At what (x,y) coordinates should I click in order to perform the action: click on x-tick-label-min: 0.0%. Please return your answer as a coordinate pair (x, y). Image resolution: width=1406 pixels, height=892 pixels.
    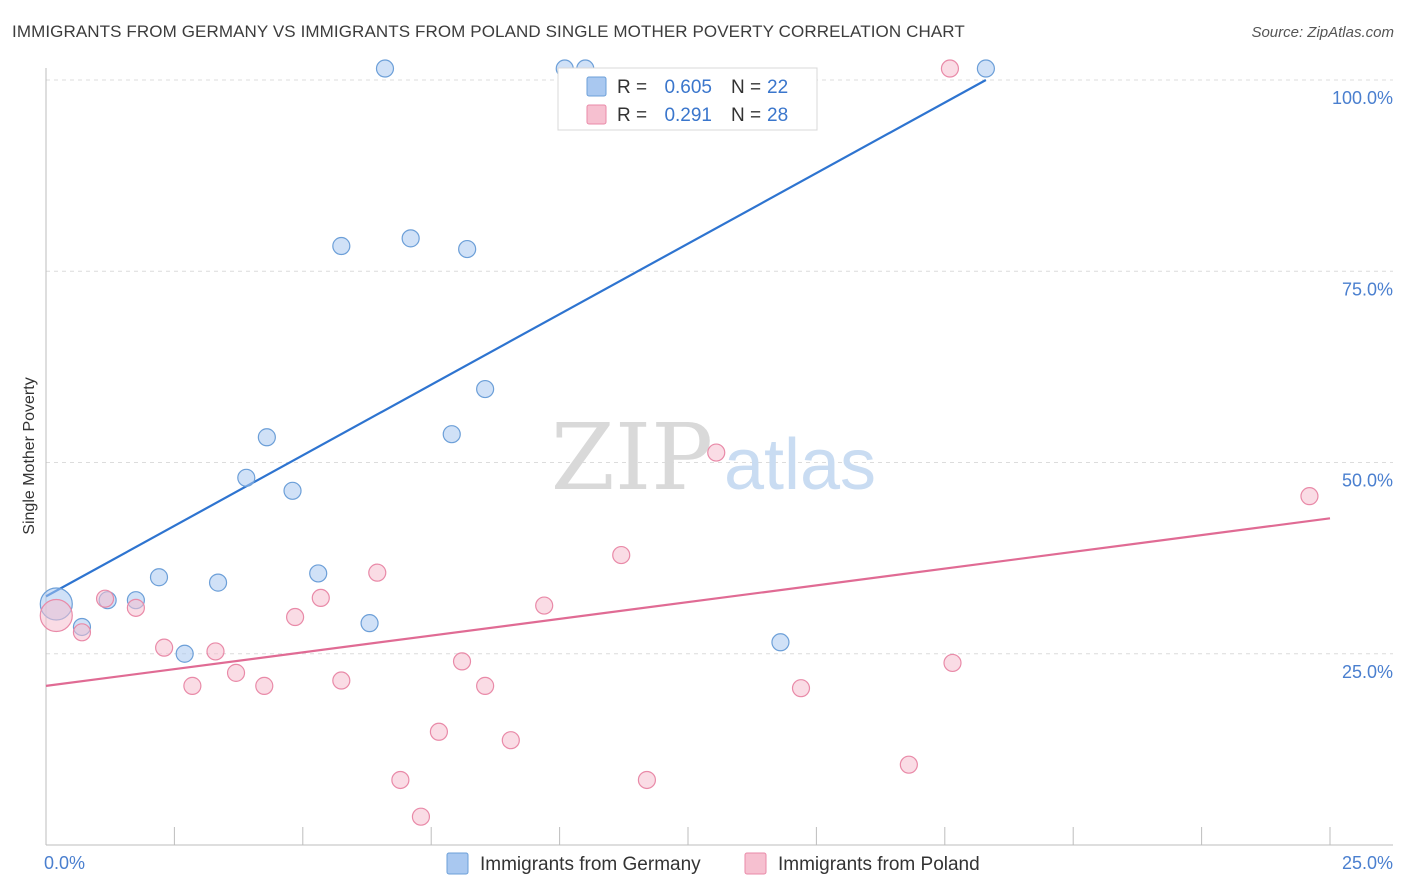
    Looking at the image, I should click on (64, 863).